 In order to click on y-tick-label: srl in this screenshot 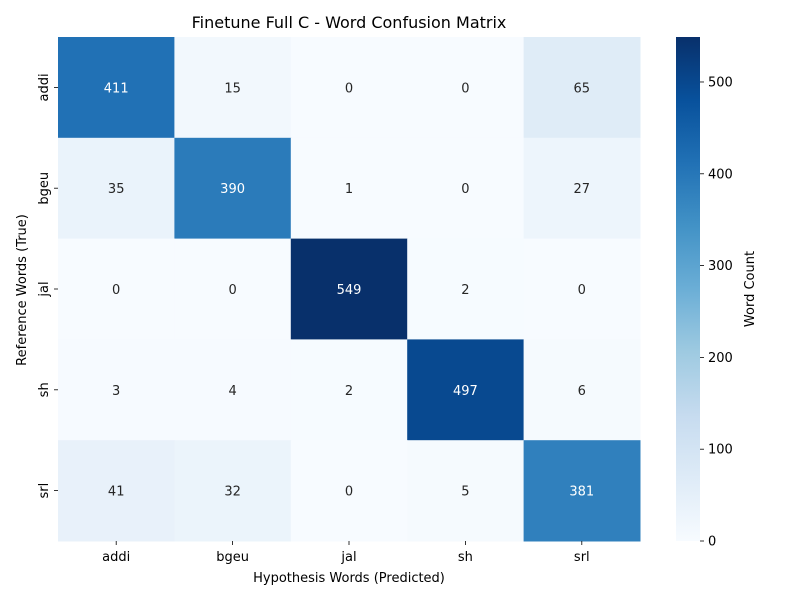, I will do `click(44, 491)`.